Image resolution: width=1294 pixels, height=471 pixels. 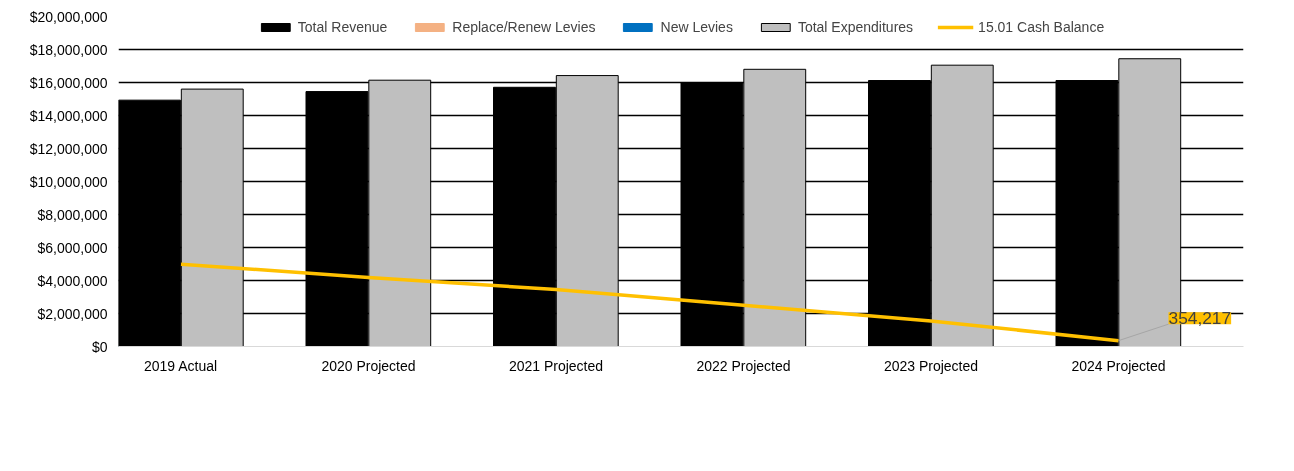 I want to click on y-tick-label: $8,000,000, so click(x=72, y=214).